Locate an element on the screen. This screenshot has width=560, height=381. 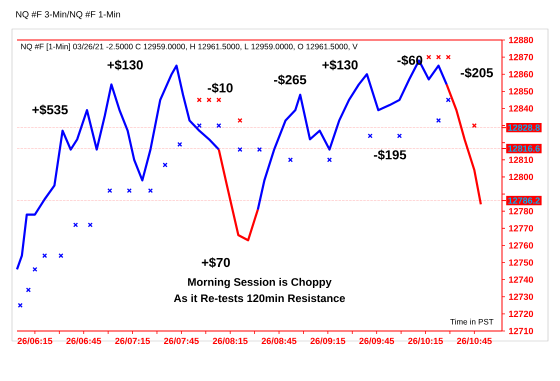
y-tick-label: 12770 is located at coordinates (521, 228).